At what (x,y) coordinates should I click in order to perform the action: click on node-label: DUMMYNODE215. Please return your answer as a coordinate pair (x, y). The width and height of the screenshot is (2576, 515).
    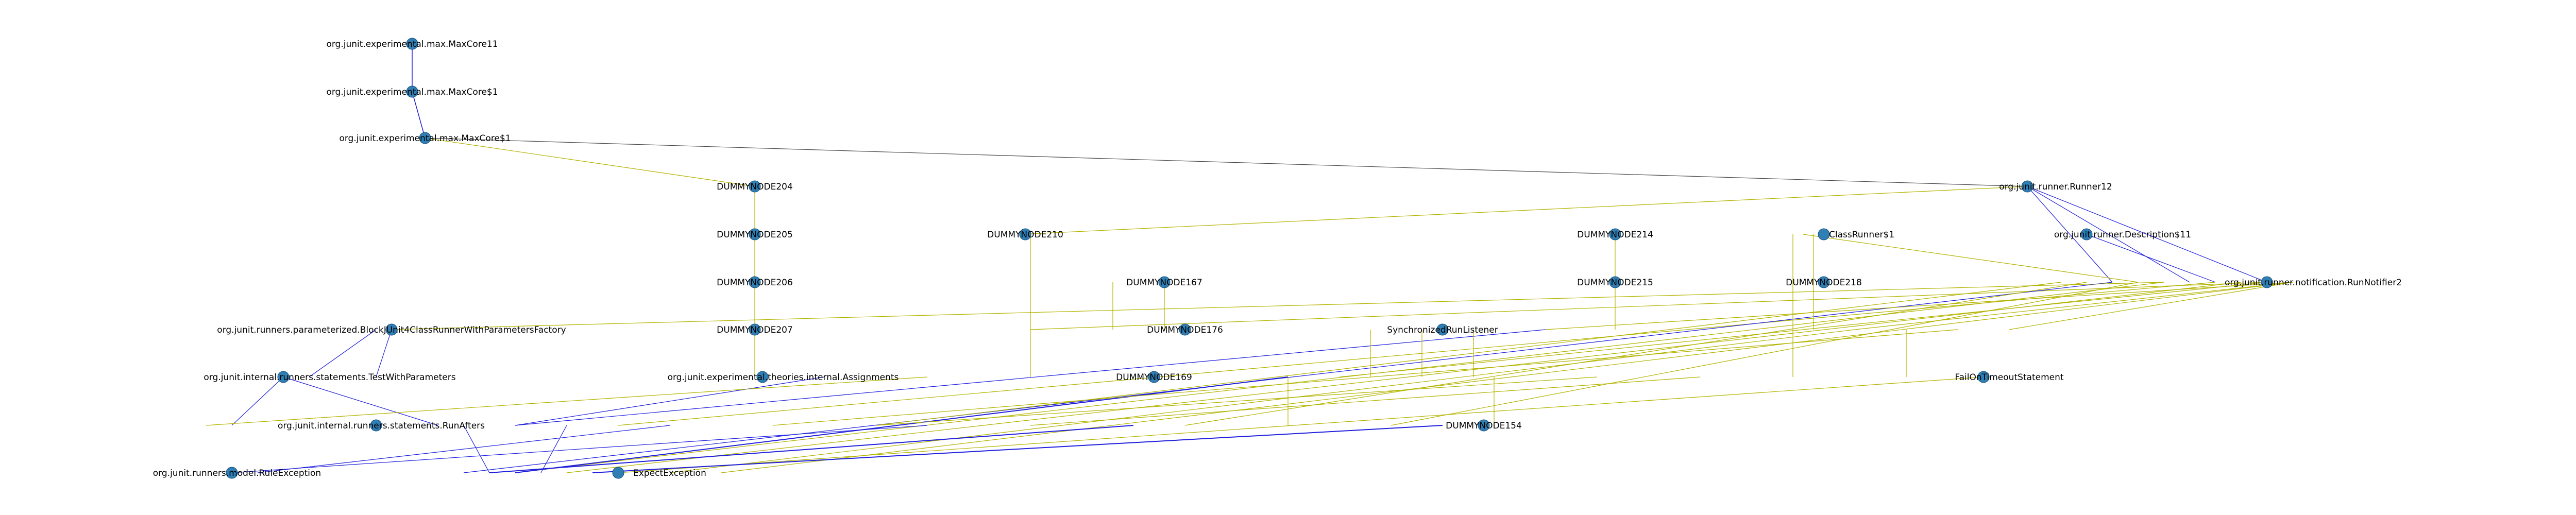
    Looking at the image, I should click on (1615, 283).